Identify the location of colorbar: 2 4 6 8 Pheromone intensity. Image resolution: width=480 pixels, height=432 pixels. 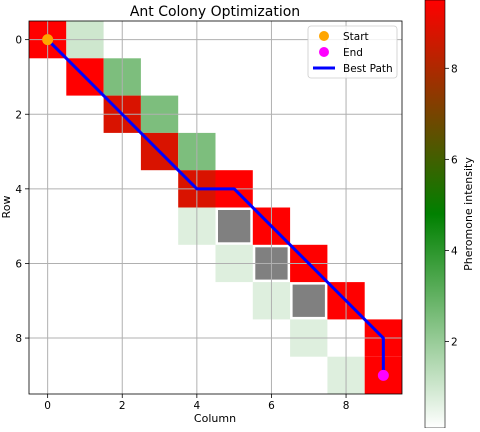
(449, 214).